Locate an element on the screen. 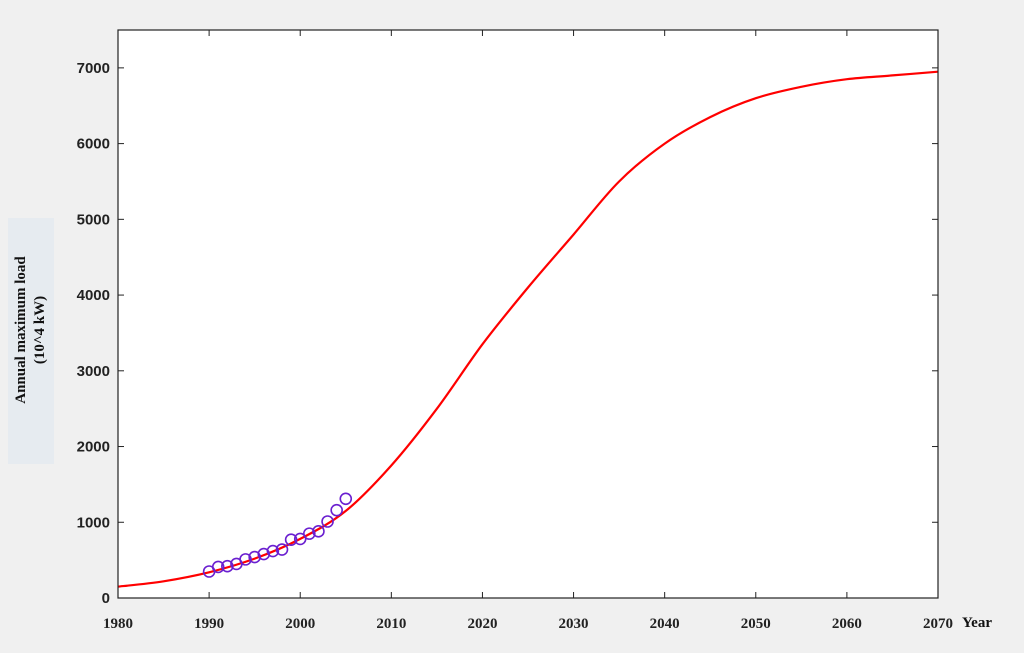  x-tick-label: 2020 is located at coordinates (482, 624).